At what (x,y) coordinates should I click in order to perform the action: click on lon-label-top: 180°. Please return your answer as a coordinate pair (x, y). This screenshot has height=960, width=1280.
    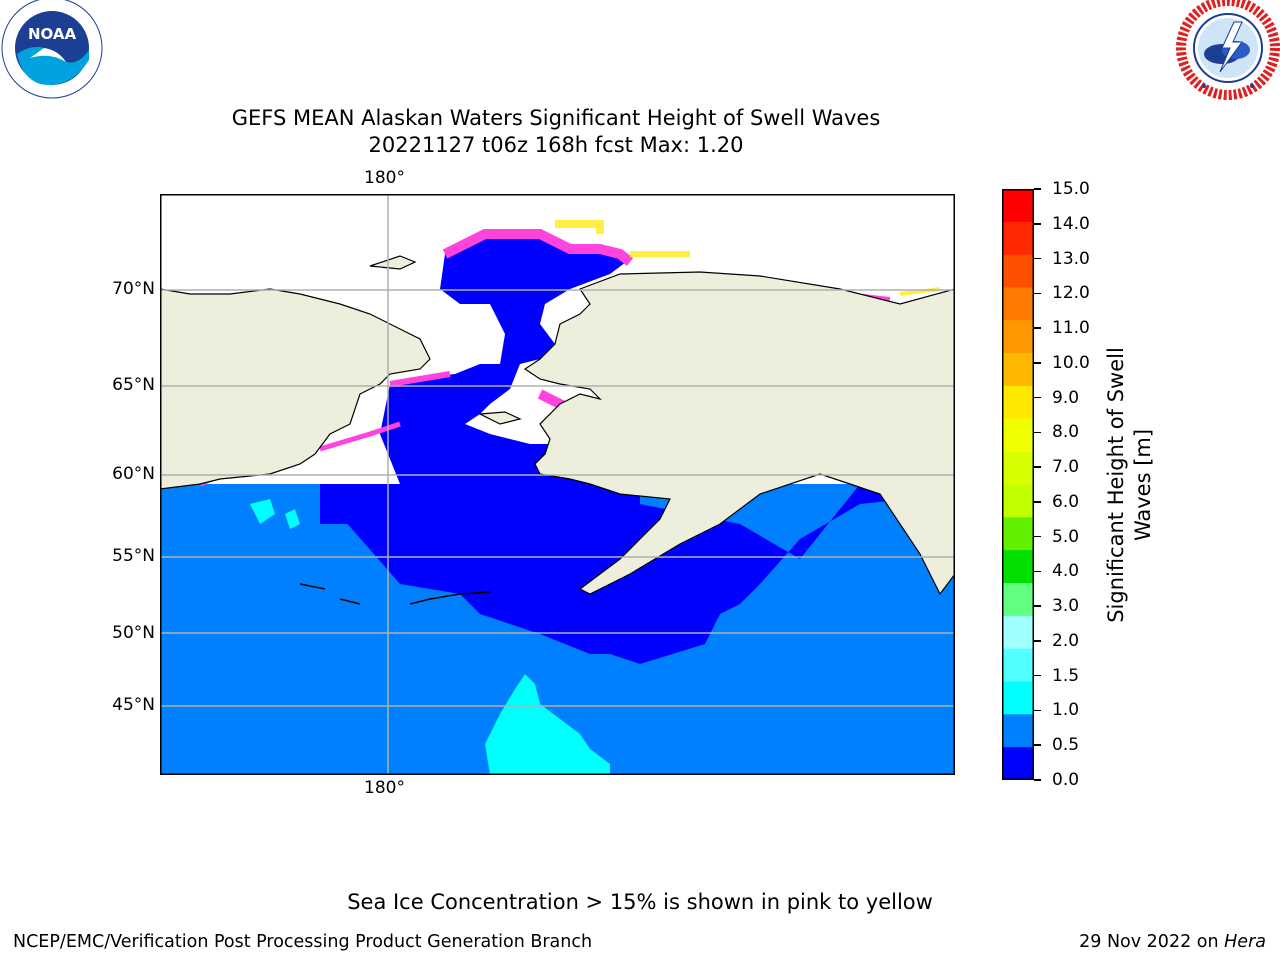
    Looking at the image, I should click on (384, 178).